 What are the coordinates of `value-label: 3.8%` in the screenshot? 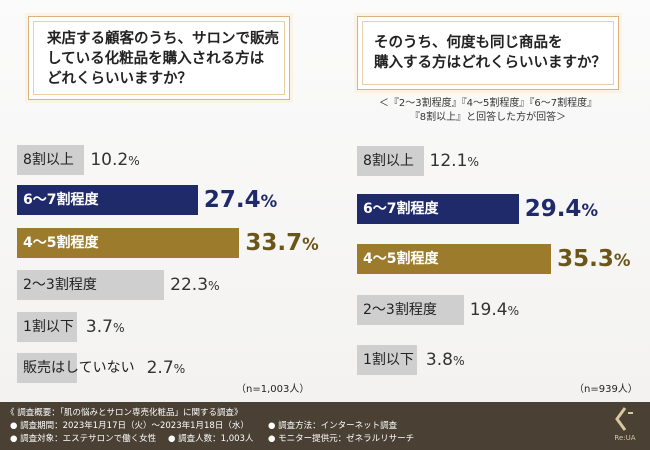 It's located at (445, 360).